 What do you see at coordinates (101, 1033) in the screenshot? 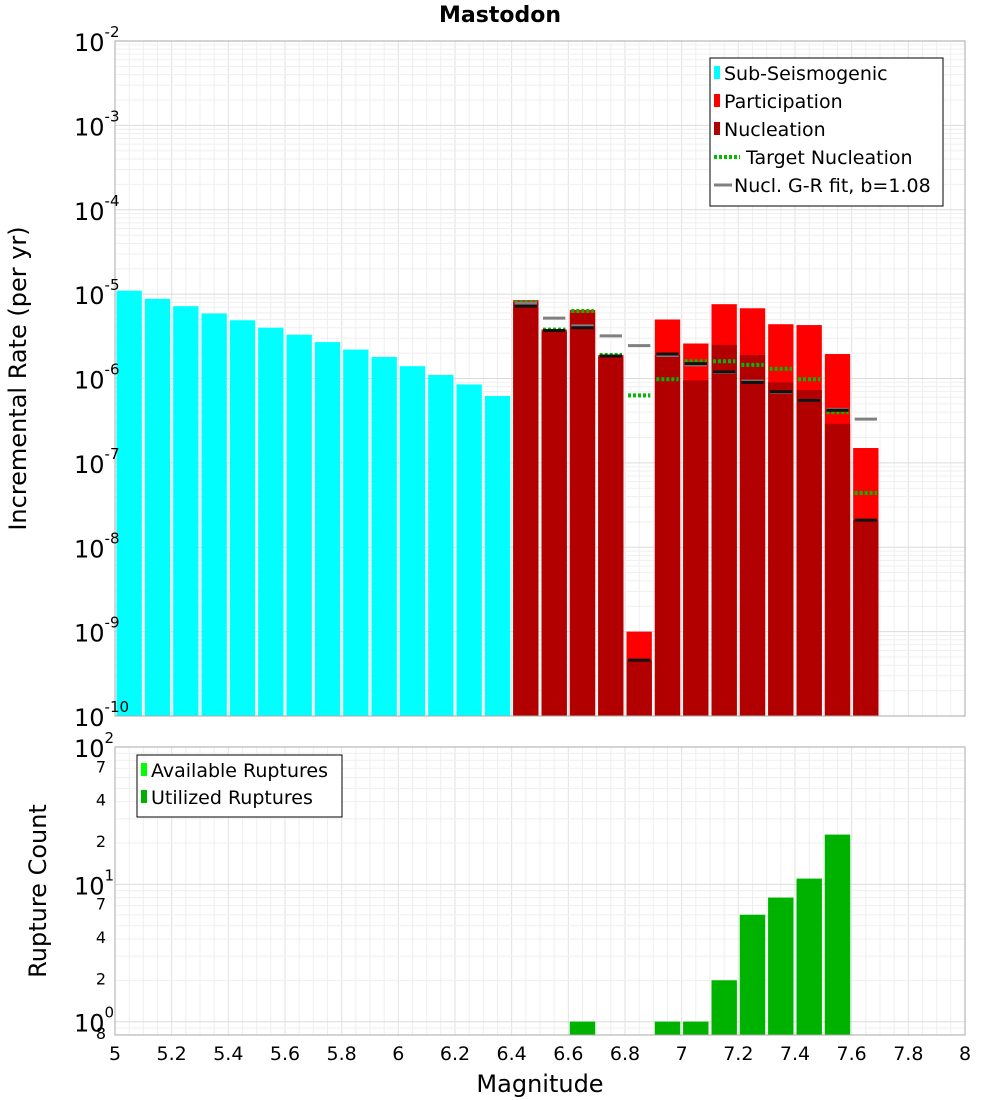
I see `y-tick-label-0: 8` at bounding box center [101, 1033].